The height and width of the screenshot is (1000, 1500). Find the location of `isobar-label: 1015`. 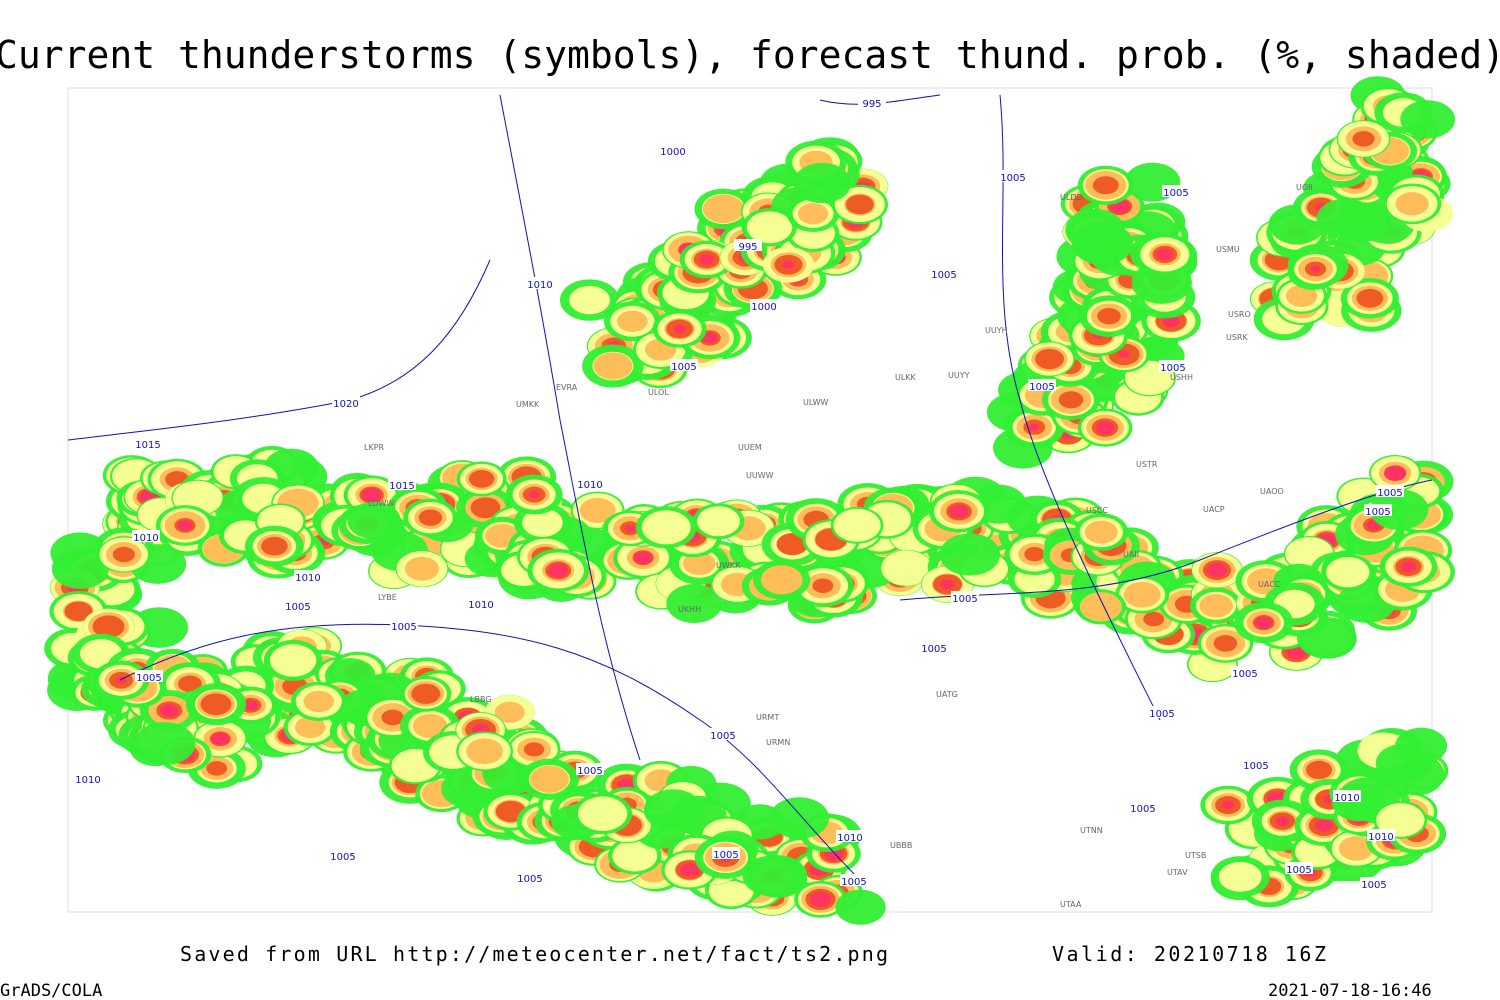

isobar-label: 1015 is located at coordinates (401, 486).